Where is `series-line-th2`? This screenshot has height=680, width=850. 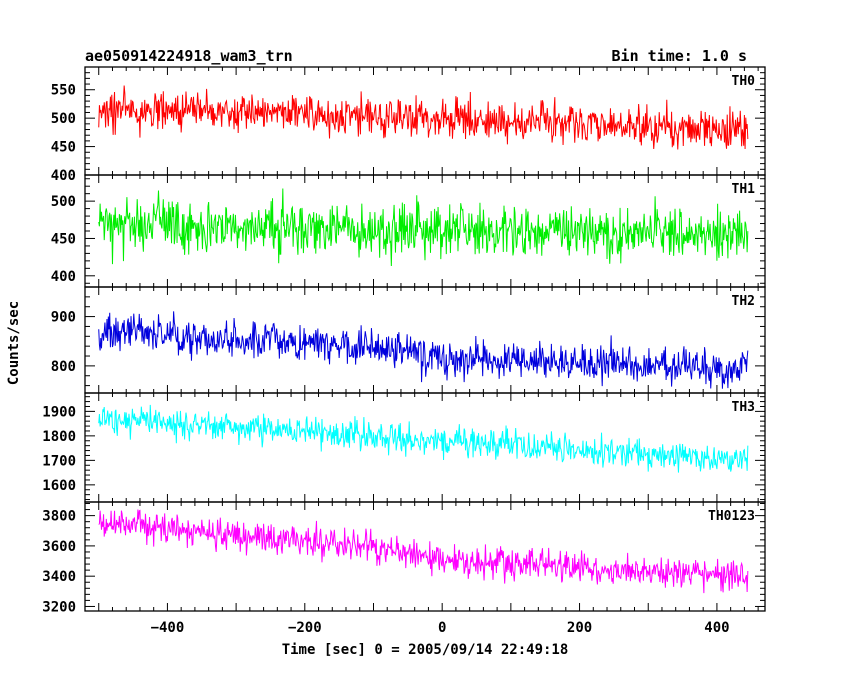 series-line-th2 is located at coordinates (423, 350).